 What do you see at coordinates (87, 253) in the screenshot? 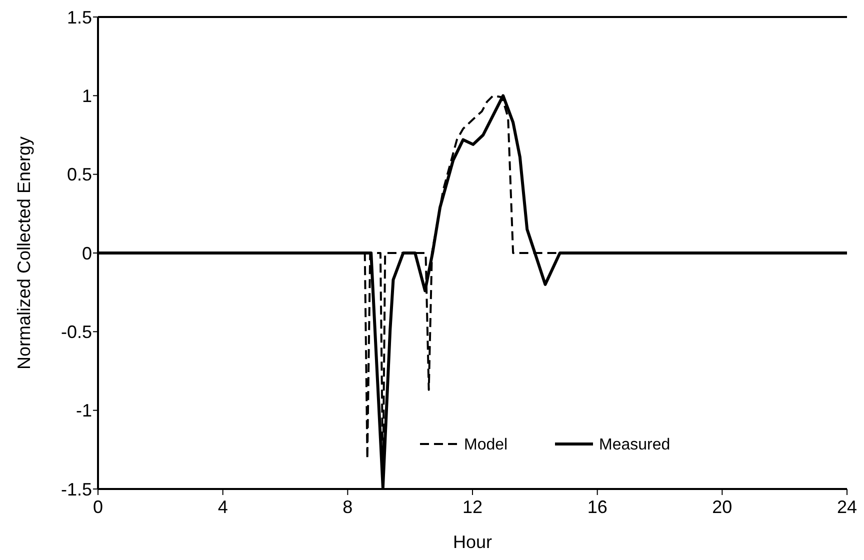
I see `y-tick-label: 0` at bounding box center [87, 253].